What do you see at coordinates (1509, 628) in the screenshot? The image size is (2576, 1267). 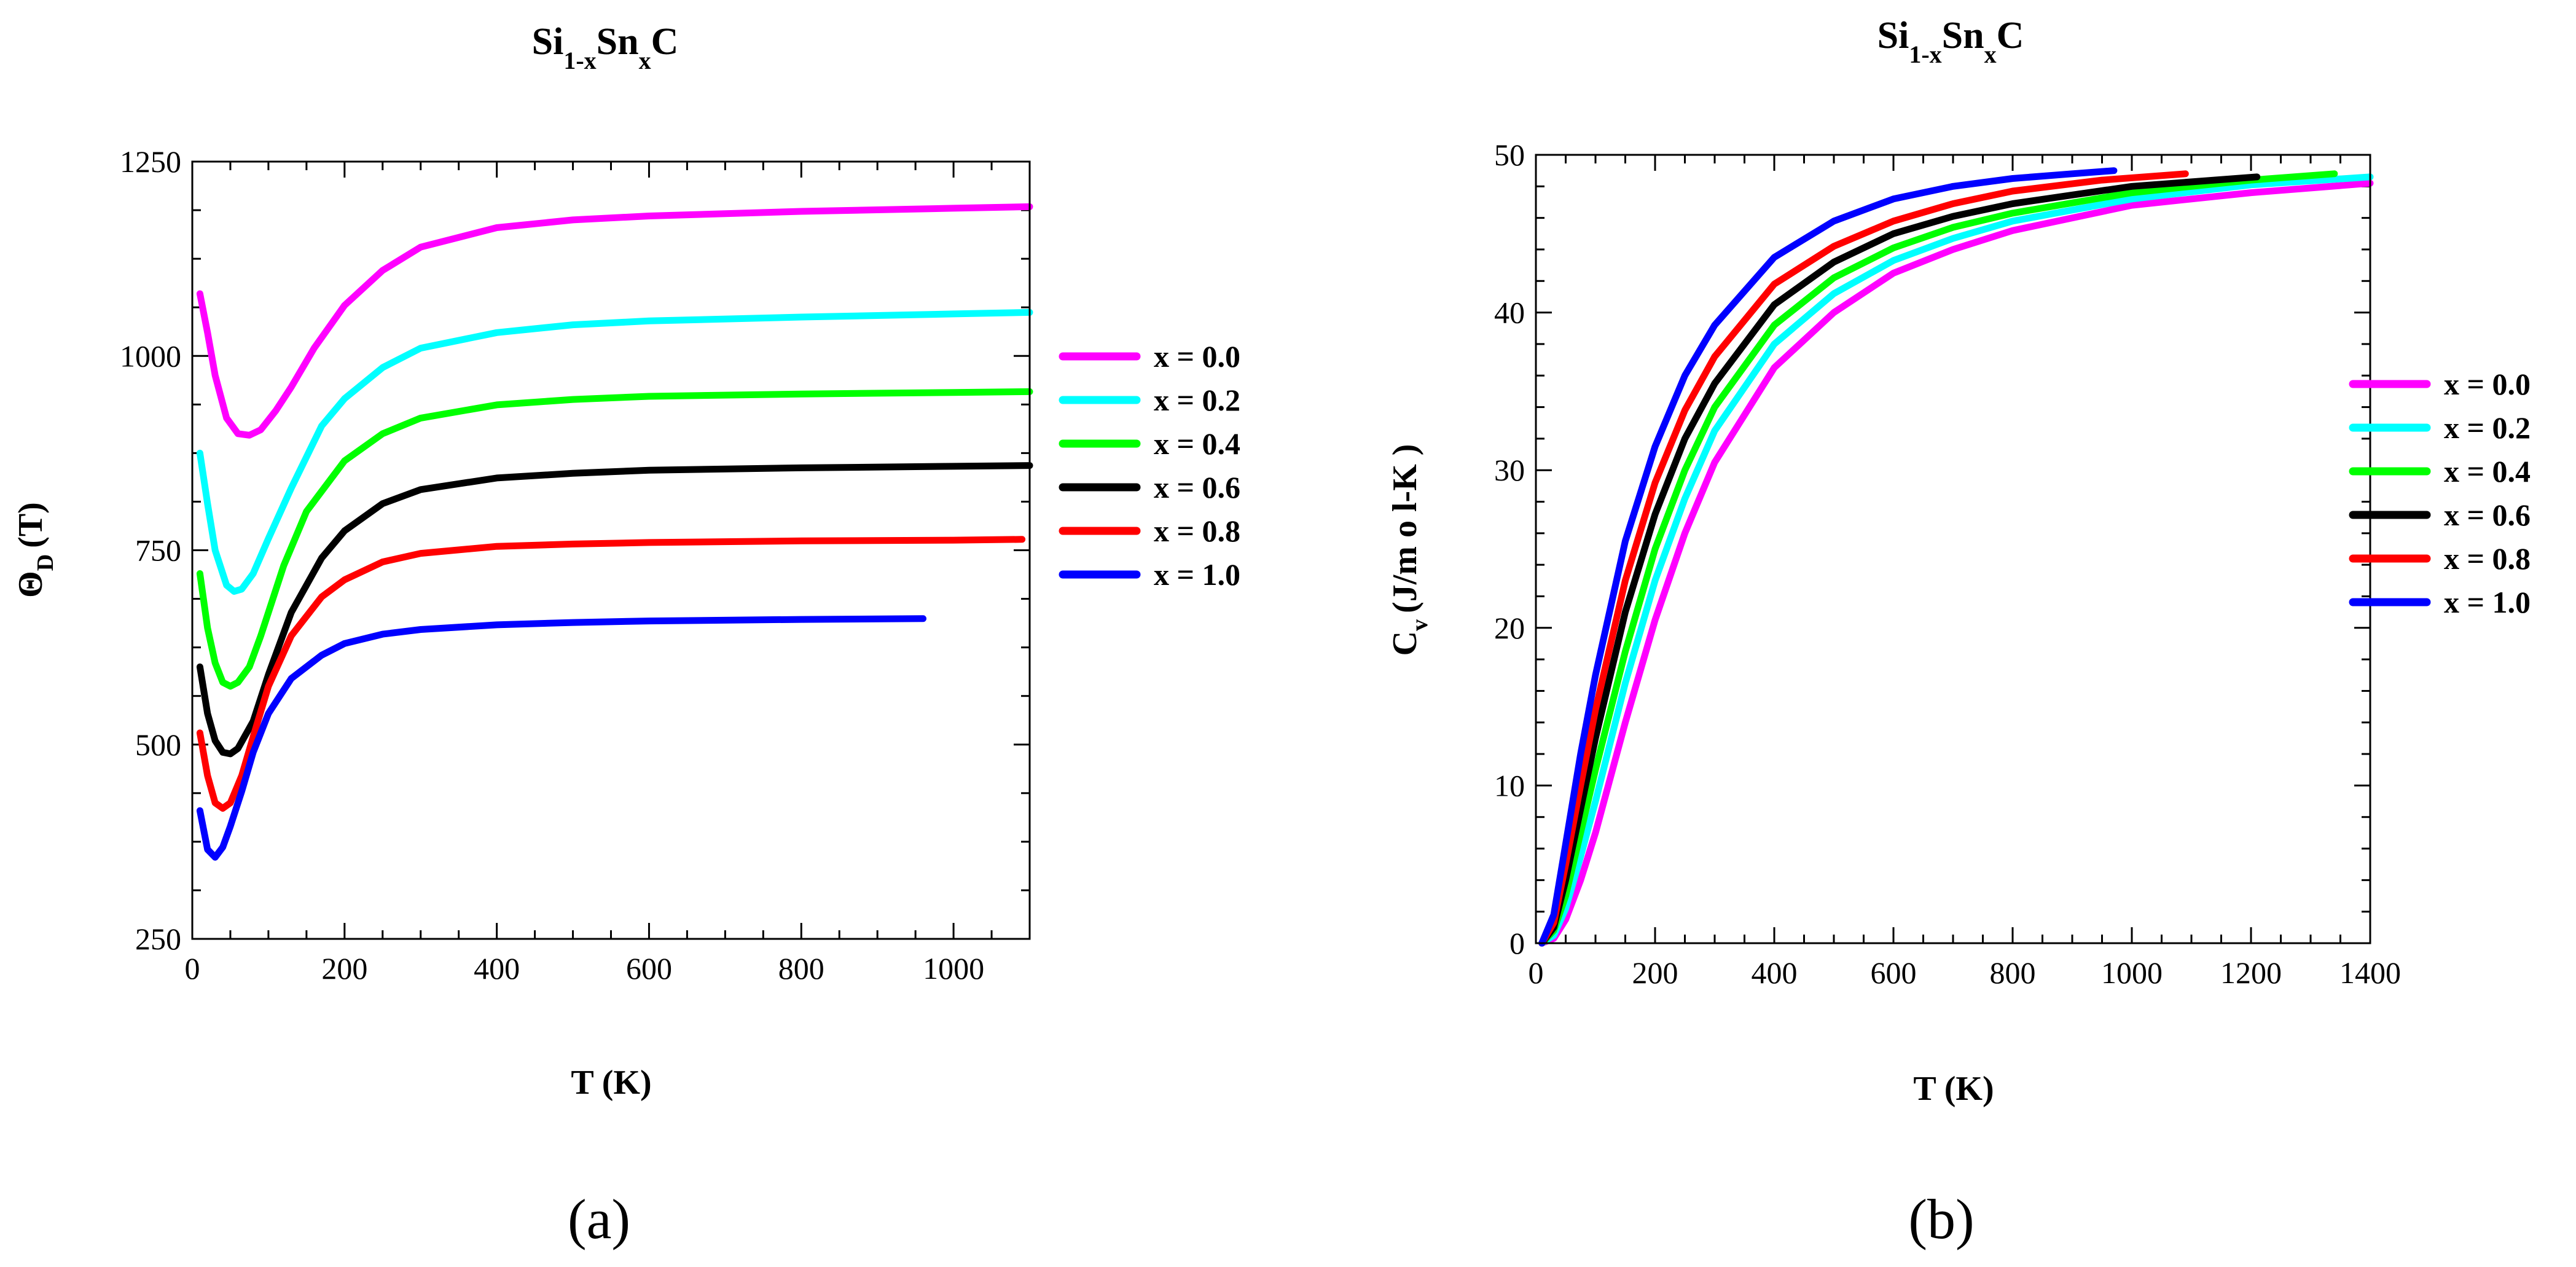 I see `y-tick-label: 20` at bounding box center [1509, 628].